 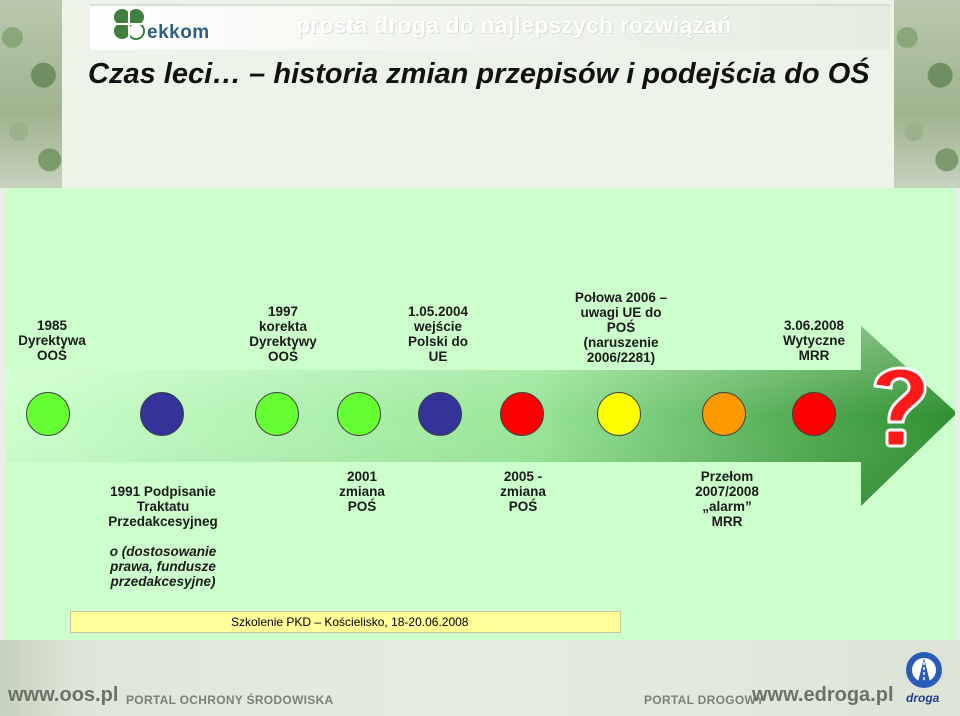 What do you see at coordinates (178, 32) in the screenshot?
I see `logo-text: ekkom` at bounding box center [178, 32].